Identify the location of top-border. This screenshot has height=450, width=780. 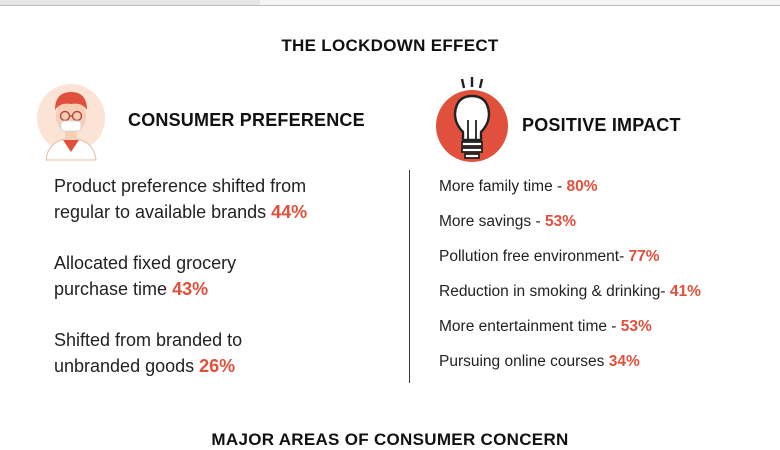
(390, 3).